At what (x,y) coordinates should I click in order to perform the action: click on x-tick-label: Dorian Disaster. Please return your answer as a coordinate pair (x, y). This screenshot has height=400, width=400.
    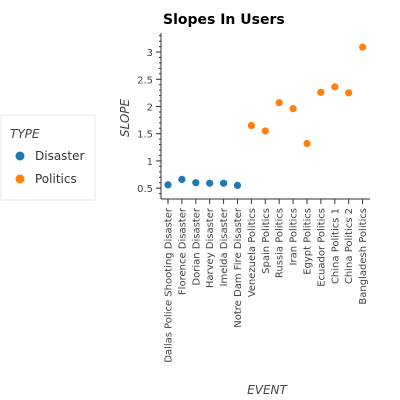
    Looking at the image, I should click on (196, 246).